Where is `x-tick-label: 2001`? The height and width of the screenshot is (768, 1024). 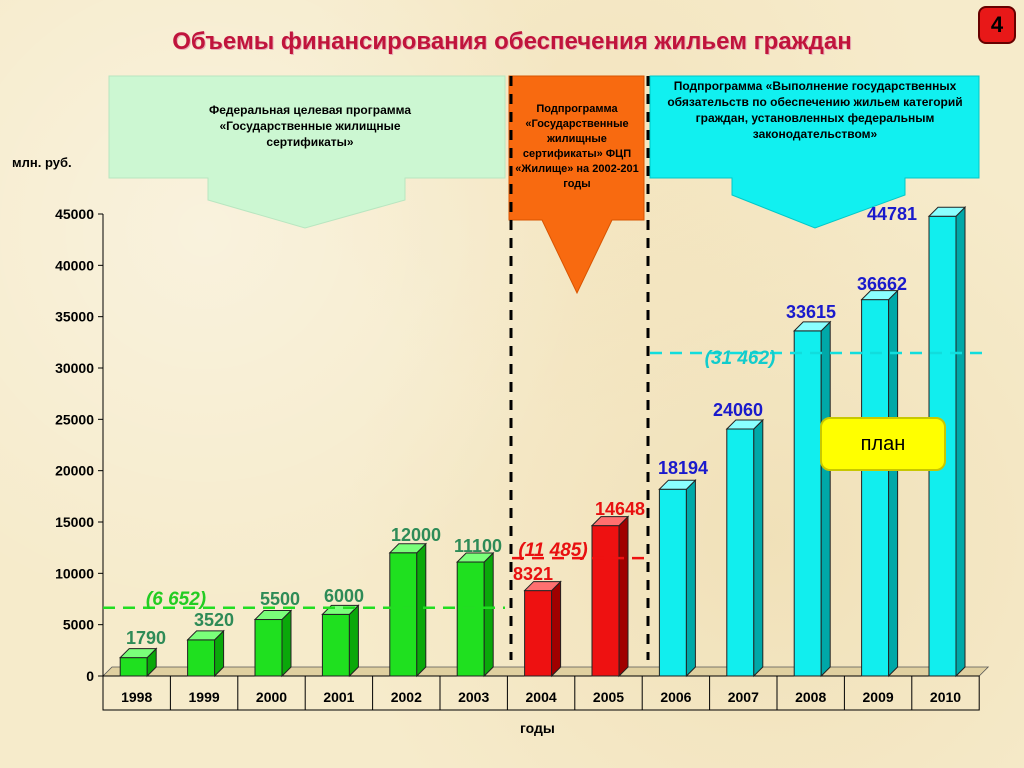
x-tick-label: 2001 is located at coordinates (338, 697).